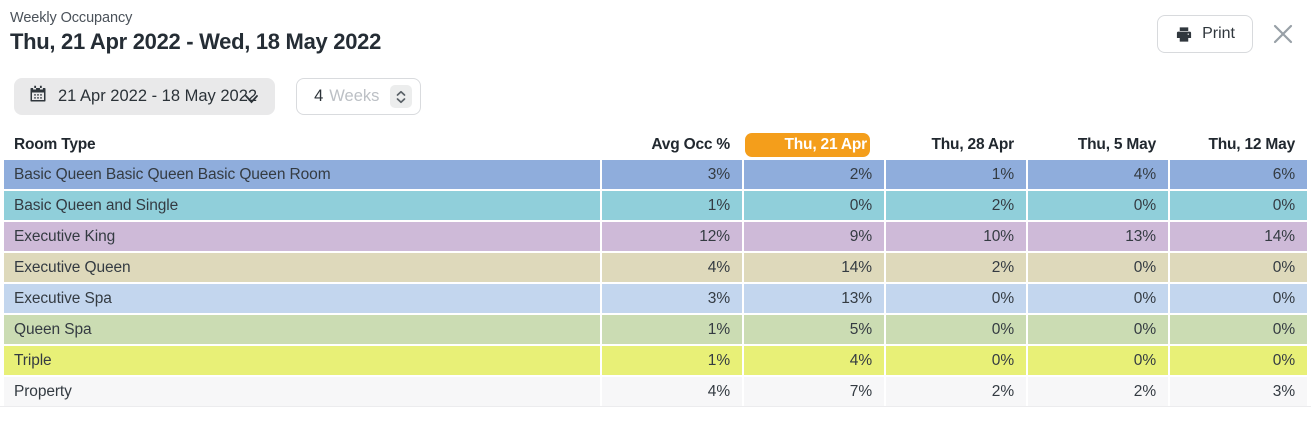 Image resolution: width=1311 pixels, height=421 pixels. Describe the element at coordinates (1283, 34) in the screenshot. I see `close-icon` at that location.